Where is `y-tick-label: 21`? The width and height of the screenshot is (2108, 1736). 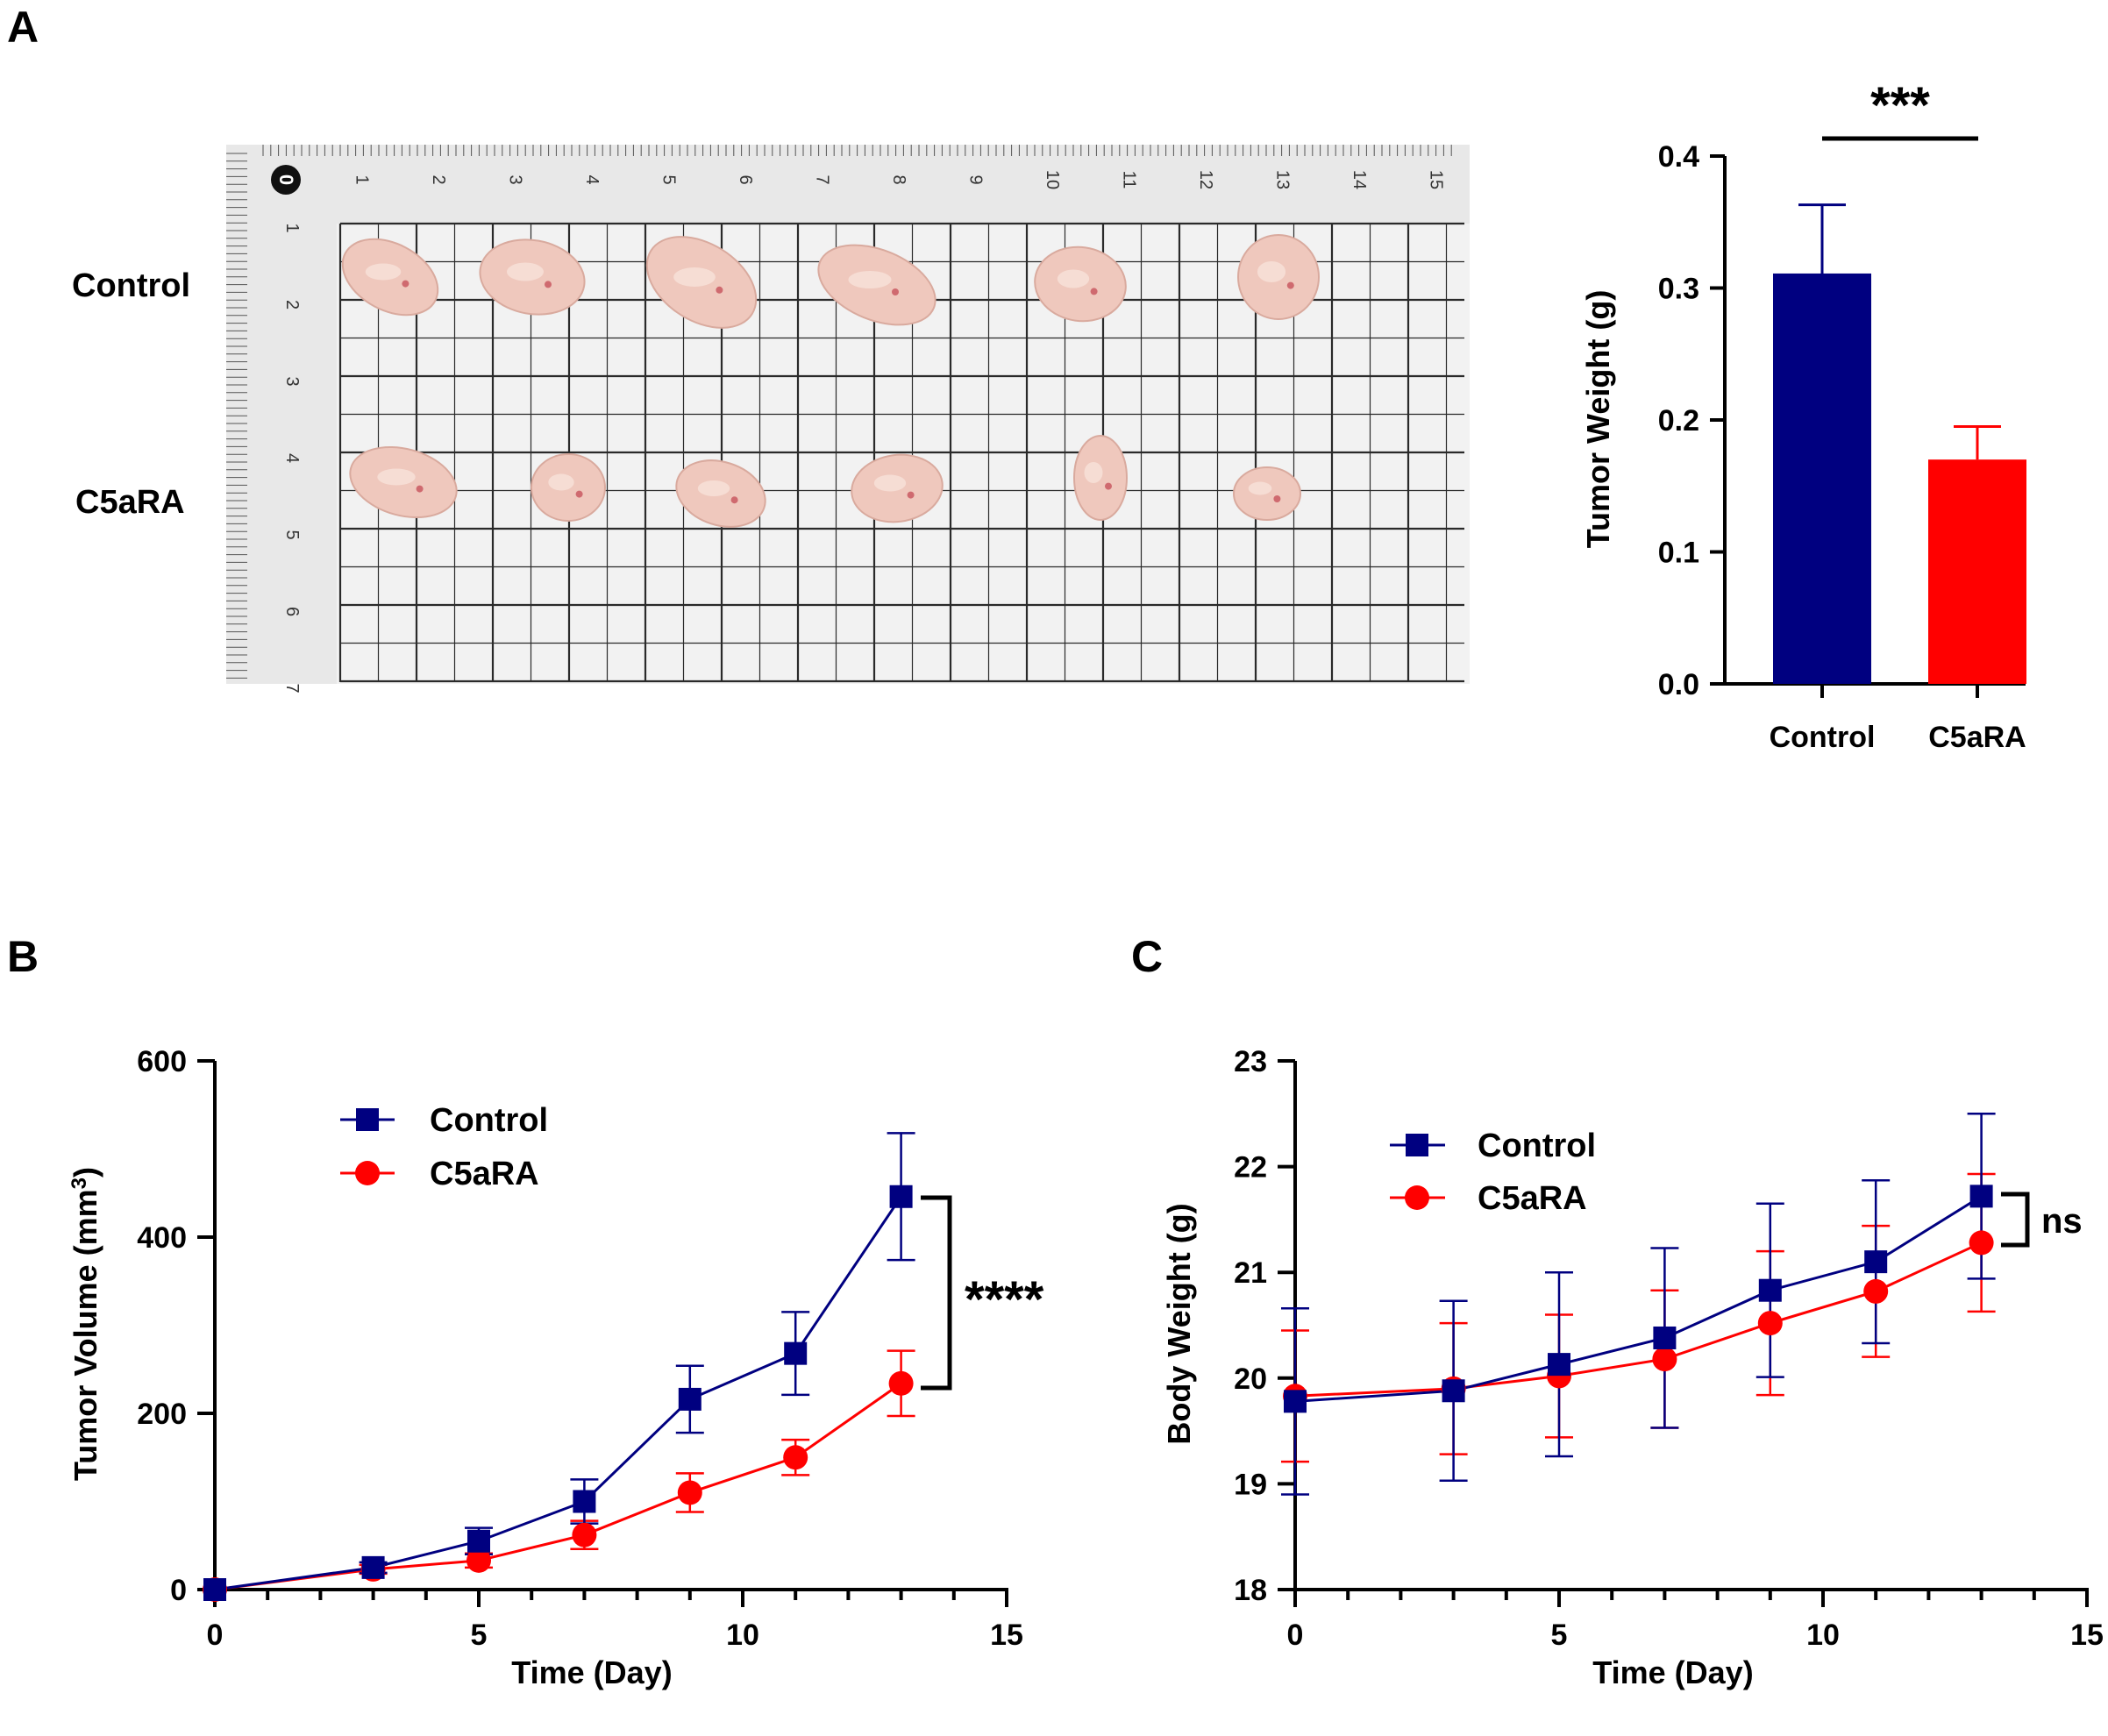 y-tick-label: 21 is located at coordinates (1250, 1273).